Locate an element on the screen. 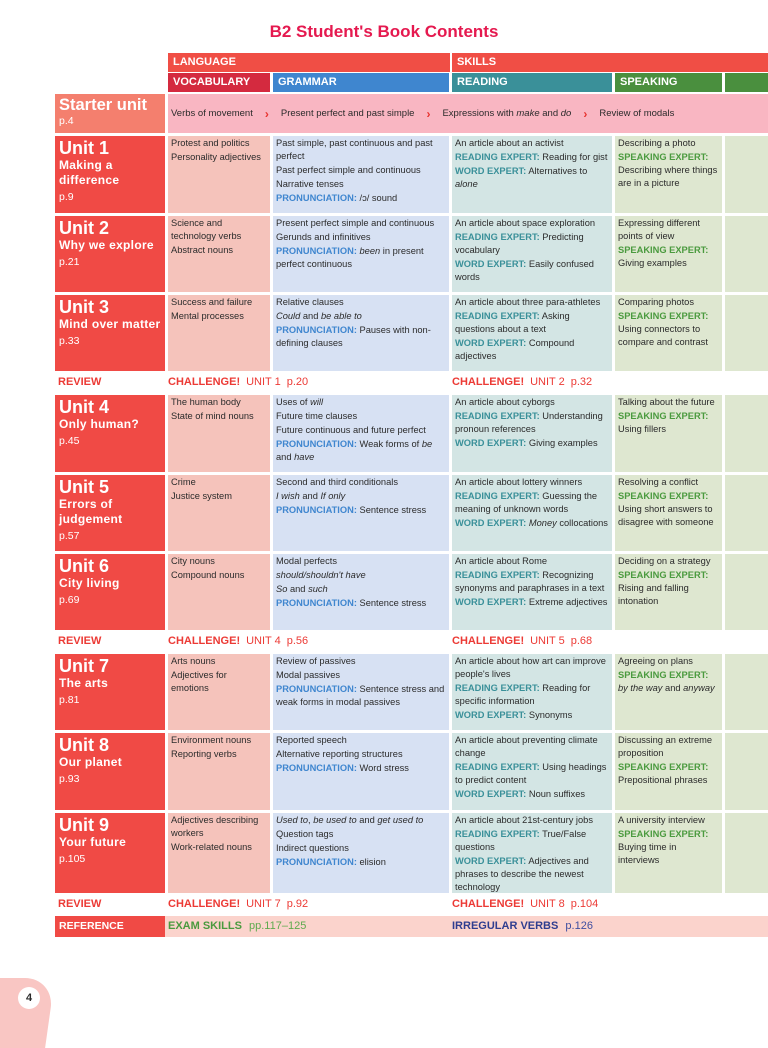  styled-text: do is located at coordinates (566, 113).